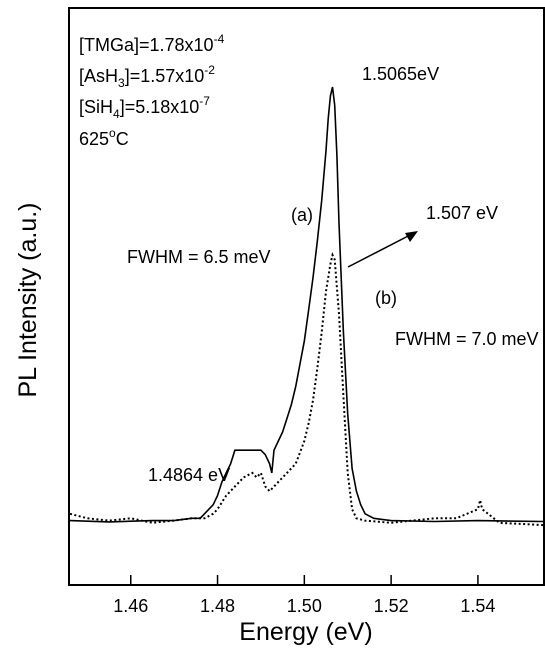 Image resolution: width=545 pixels, height=649 pixels. What do you see at coordinates (104, 137) in the screenshot?
I see `condition-temperature: 625oC` at bounding box center [104, 137].